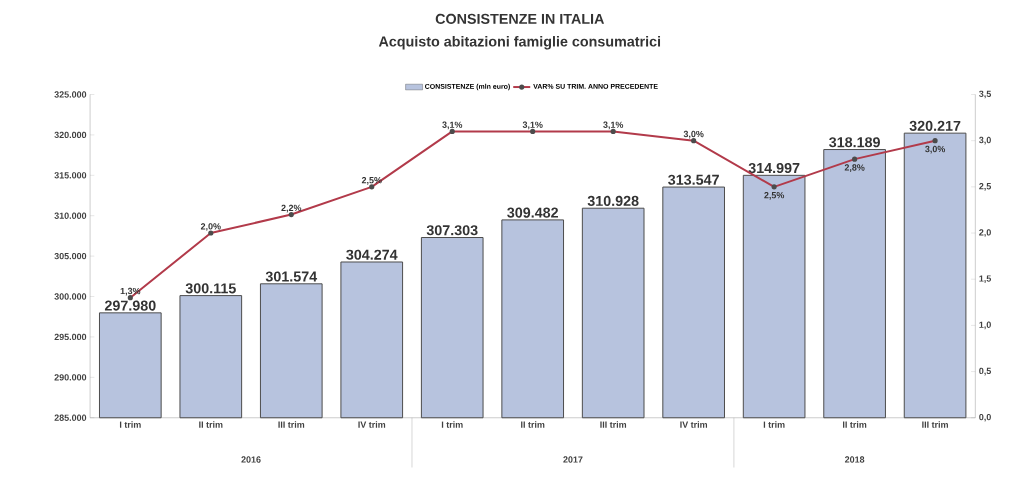 This screenshot has width=1035, height=482. I want to click on data-label: 309.482, so click(533, 212).